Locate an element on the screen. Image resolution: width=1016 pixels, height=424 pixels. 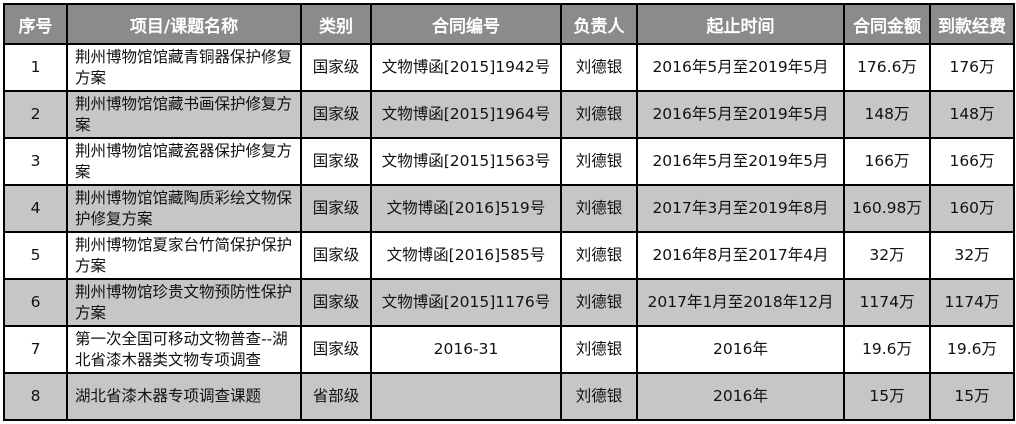
header-row: 序号 项目/课题名称 类别 合同编号 负责人 起止时间 合同金额 到款经费 is located at coordinates (509, 24).